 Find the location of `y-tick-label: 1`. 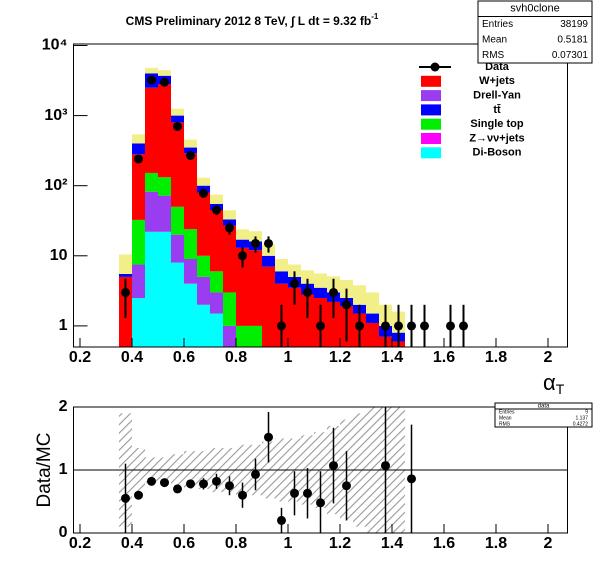

y-tick-label: 1 is located at coordinates (63, 469).